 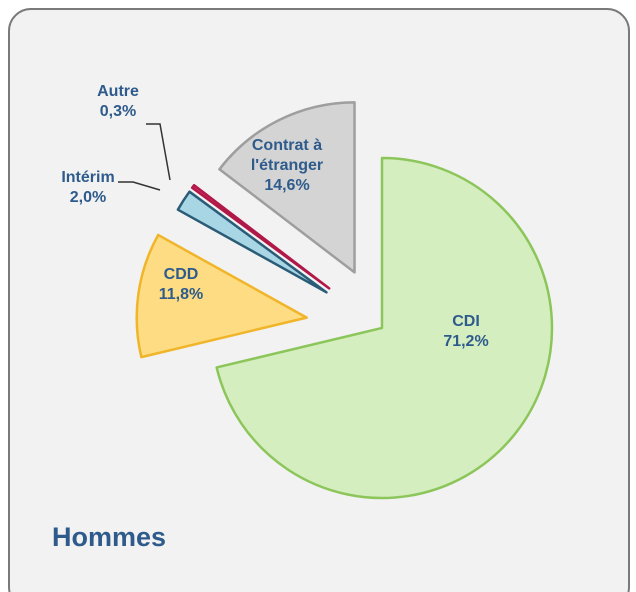 I want to click on category-label: CDD, so click(x=181, y=274).